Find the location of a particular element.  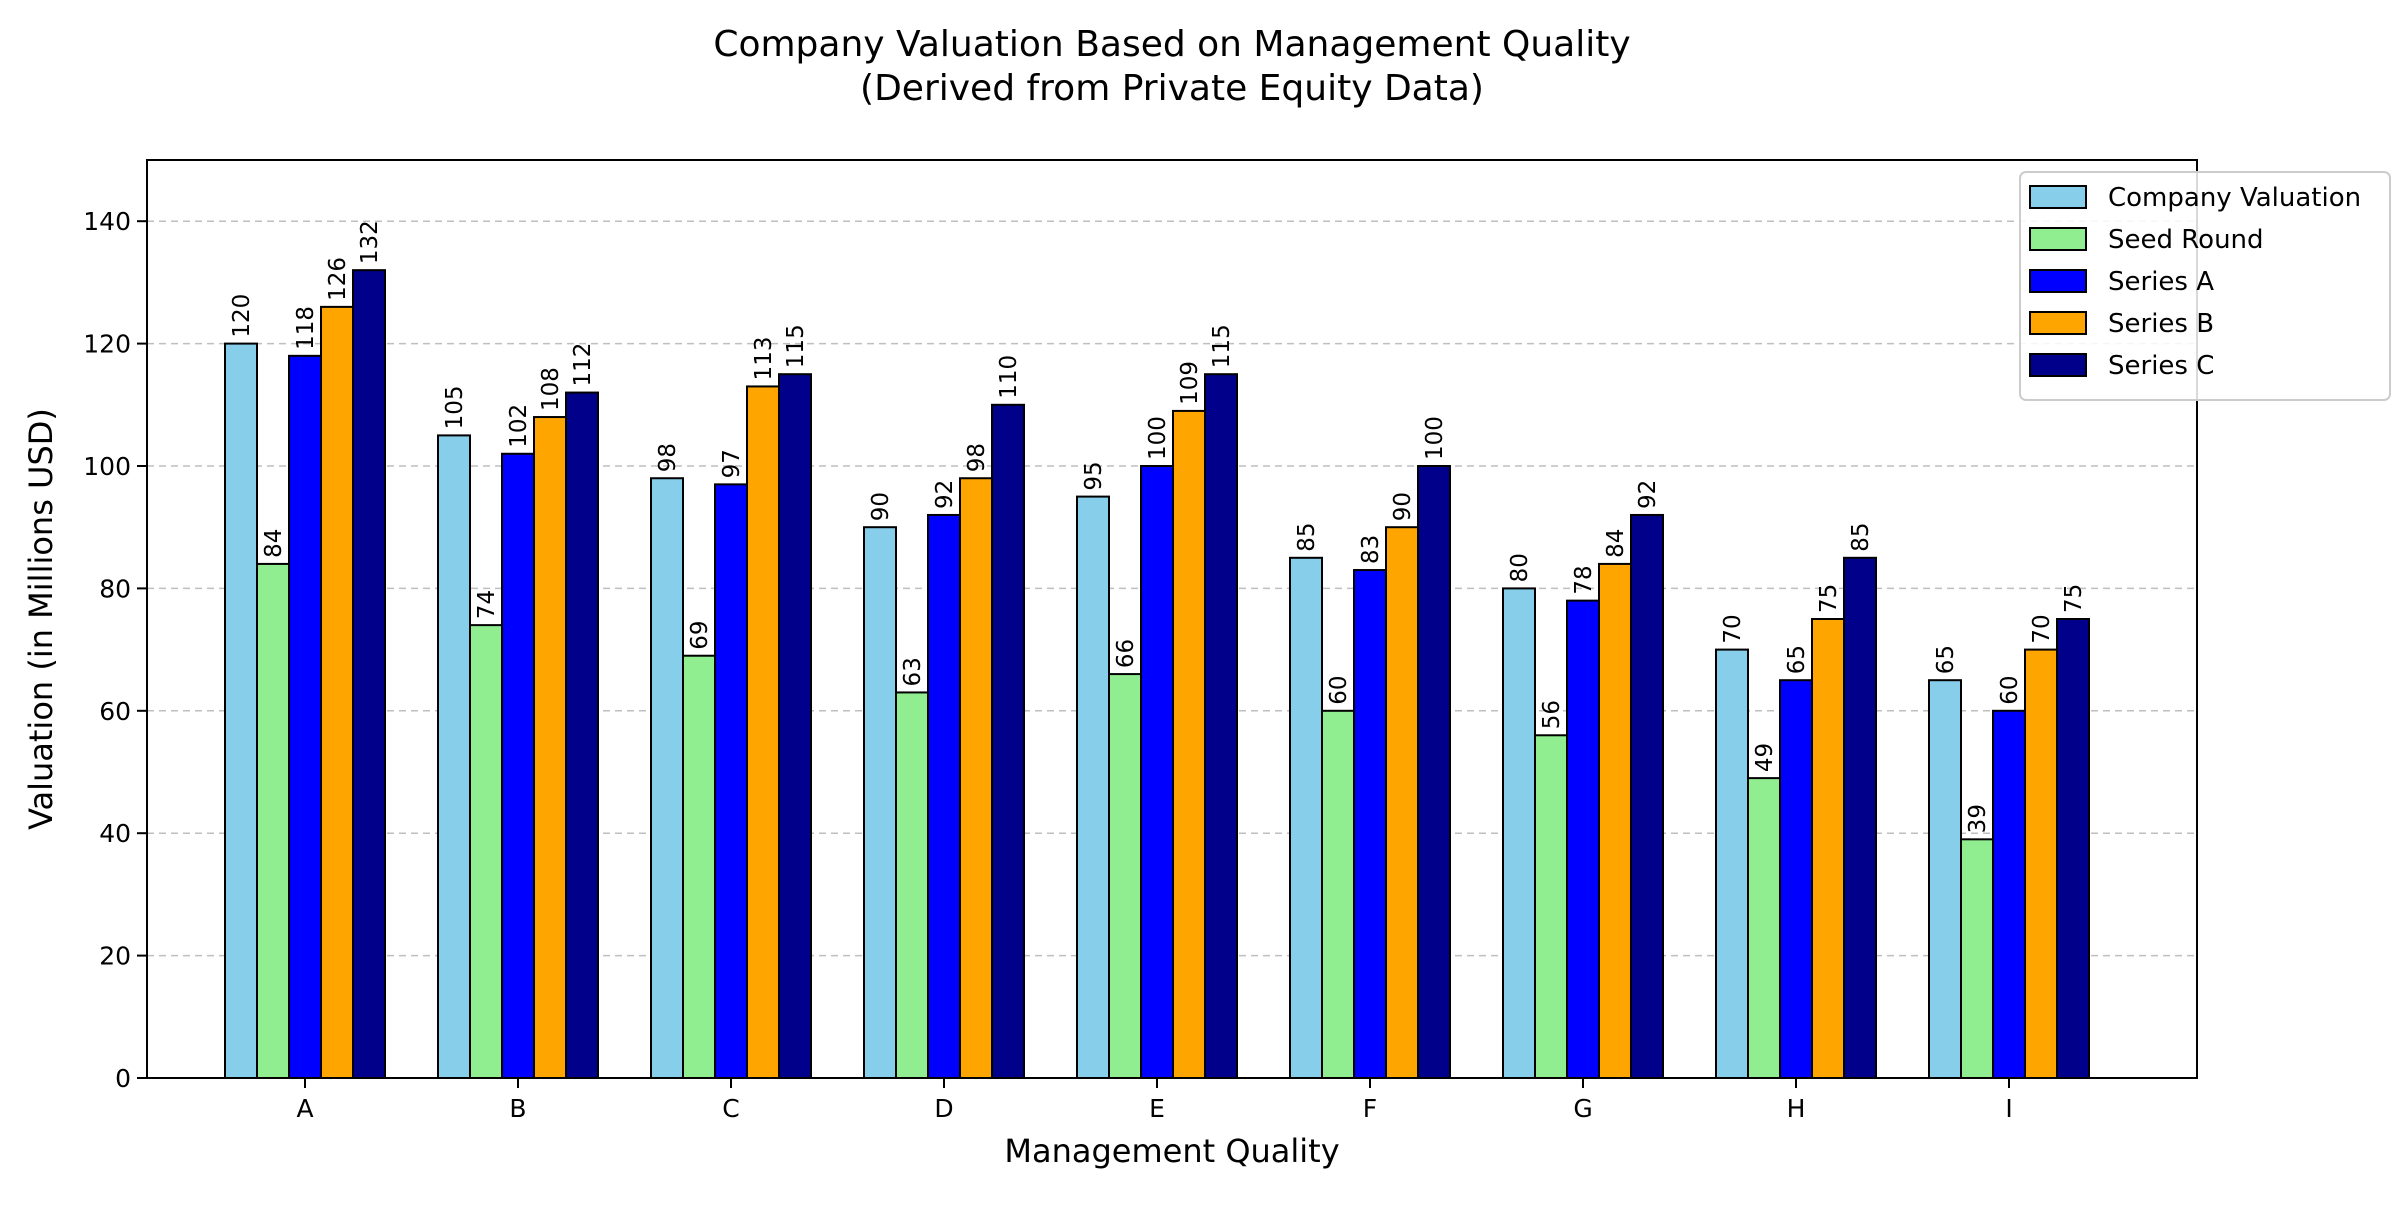

x-tick-label: G is located at coordinates (1582, 1108).